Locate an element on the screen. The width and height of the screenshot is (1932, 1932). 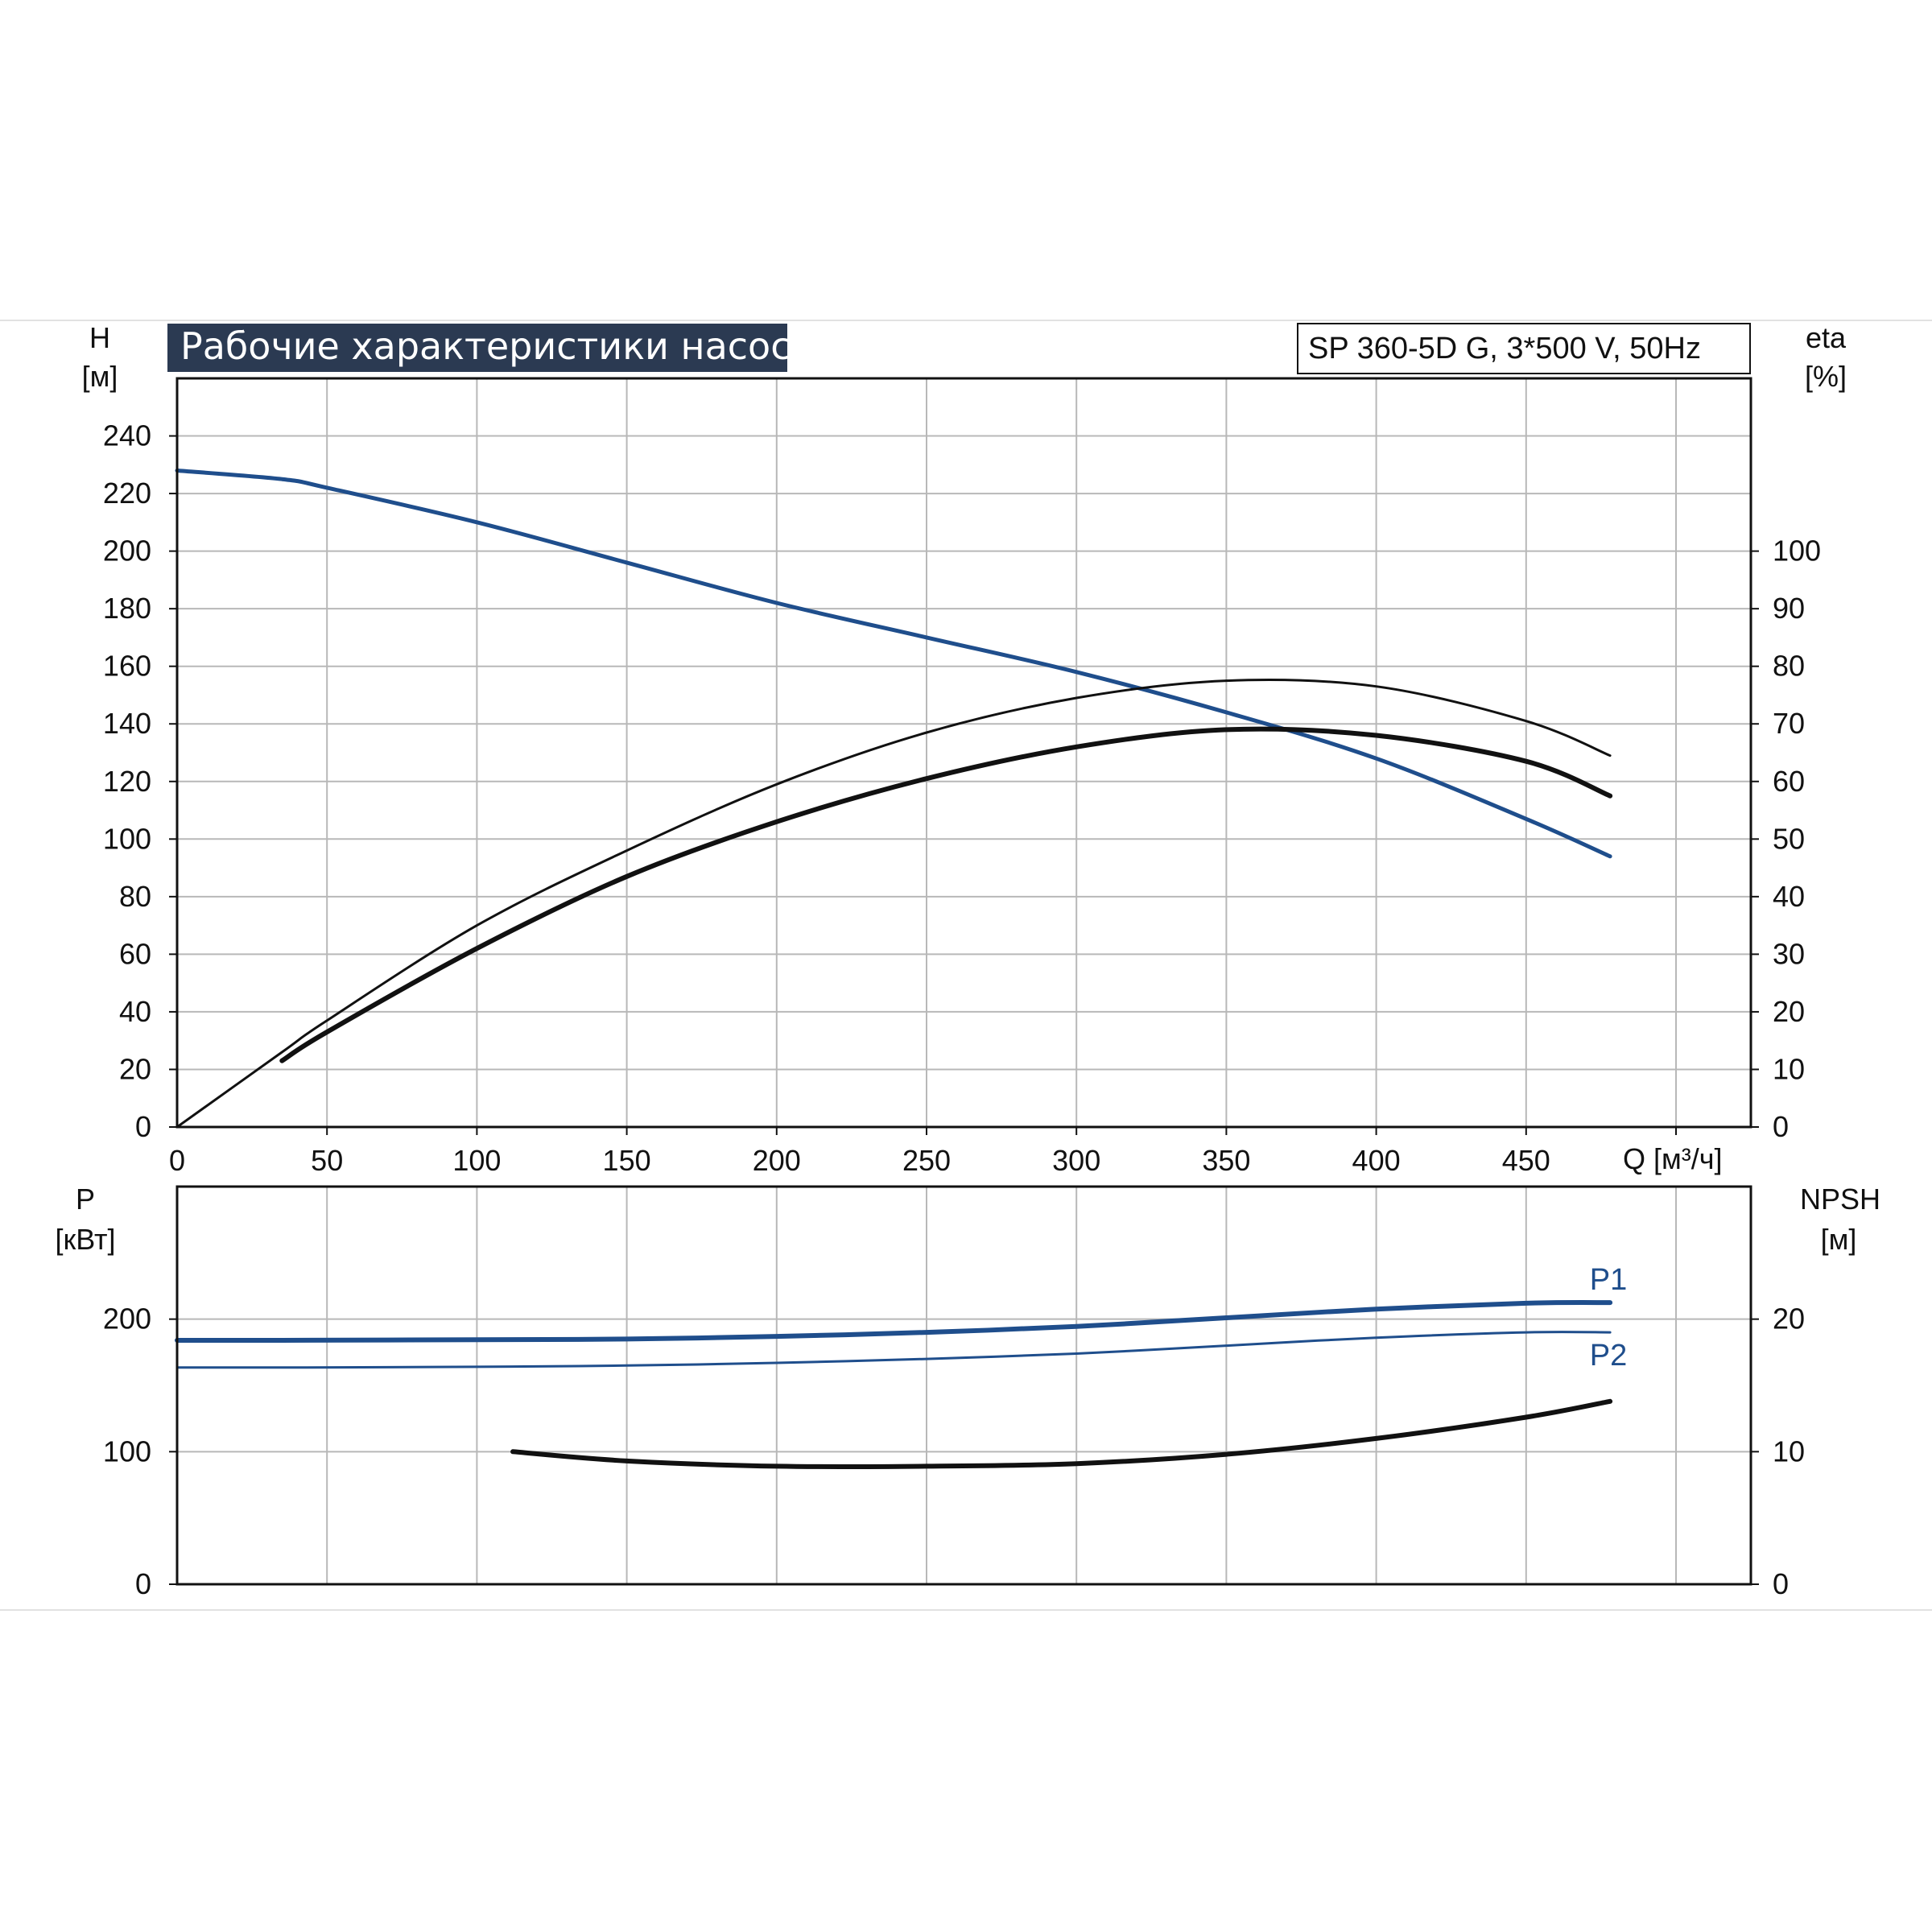
lower-left-axis-title-line2: [кВт] is located at coordinates (85, 1239).